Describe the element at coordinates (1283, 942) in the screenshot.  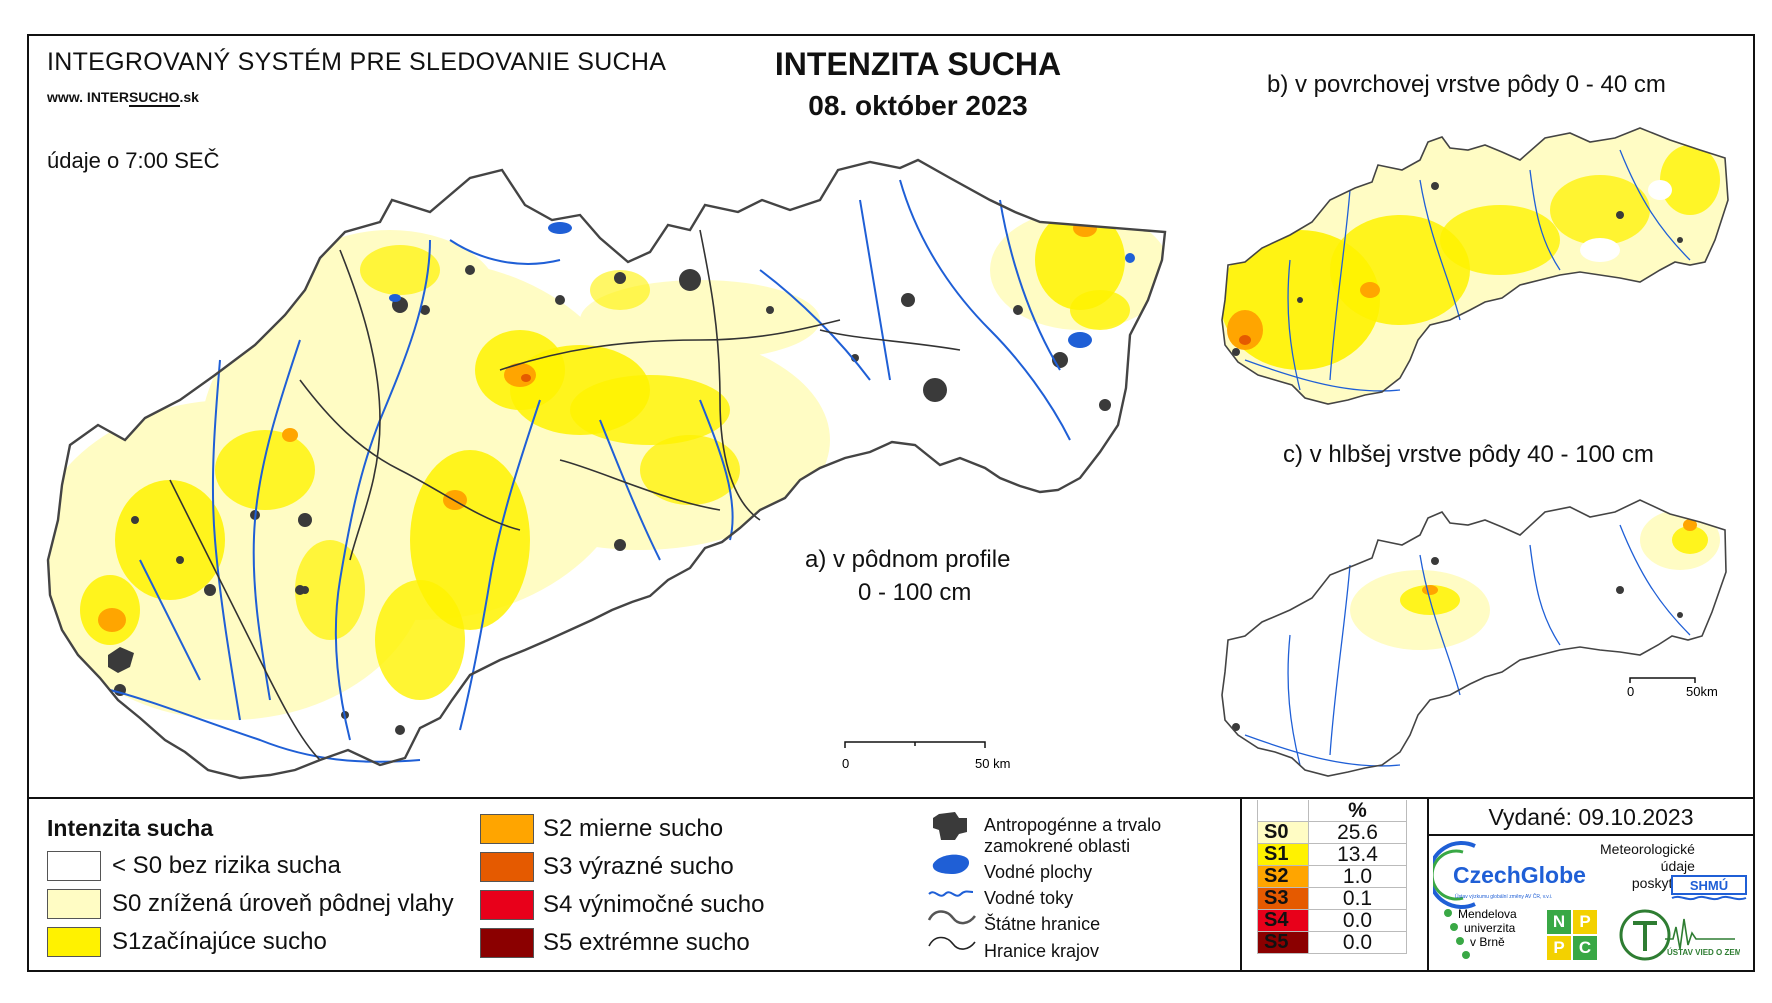
I see `stats-key: S5` at that location.